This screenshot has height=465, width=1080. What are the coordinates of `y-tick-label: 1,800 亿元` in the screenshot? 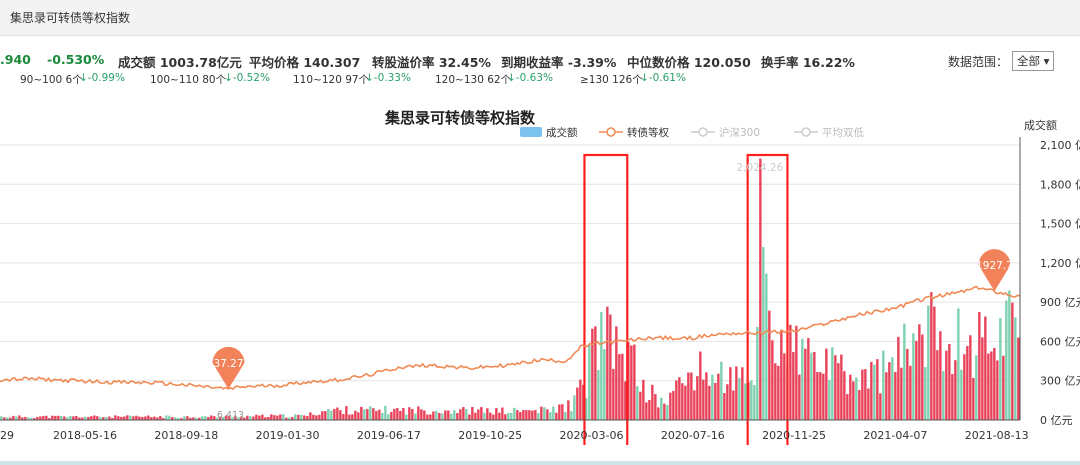 It's located at (1060, 184).